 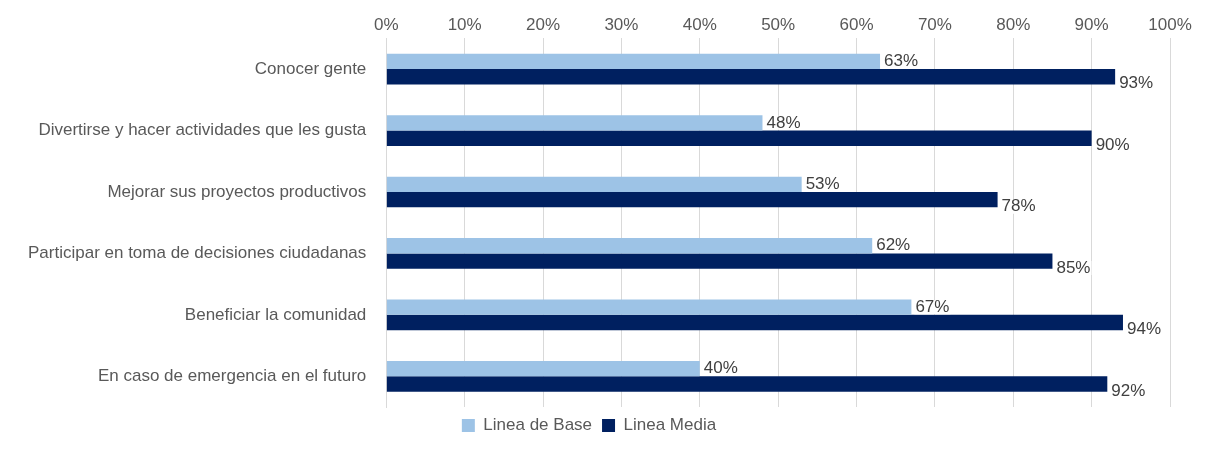 I want to click on x-tick-label: 70%, so click(x=934, y=24).